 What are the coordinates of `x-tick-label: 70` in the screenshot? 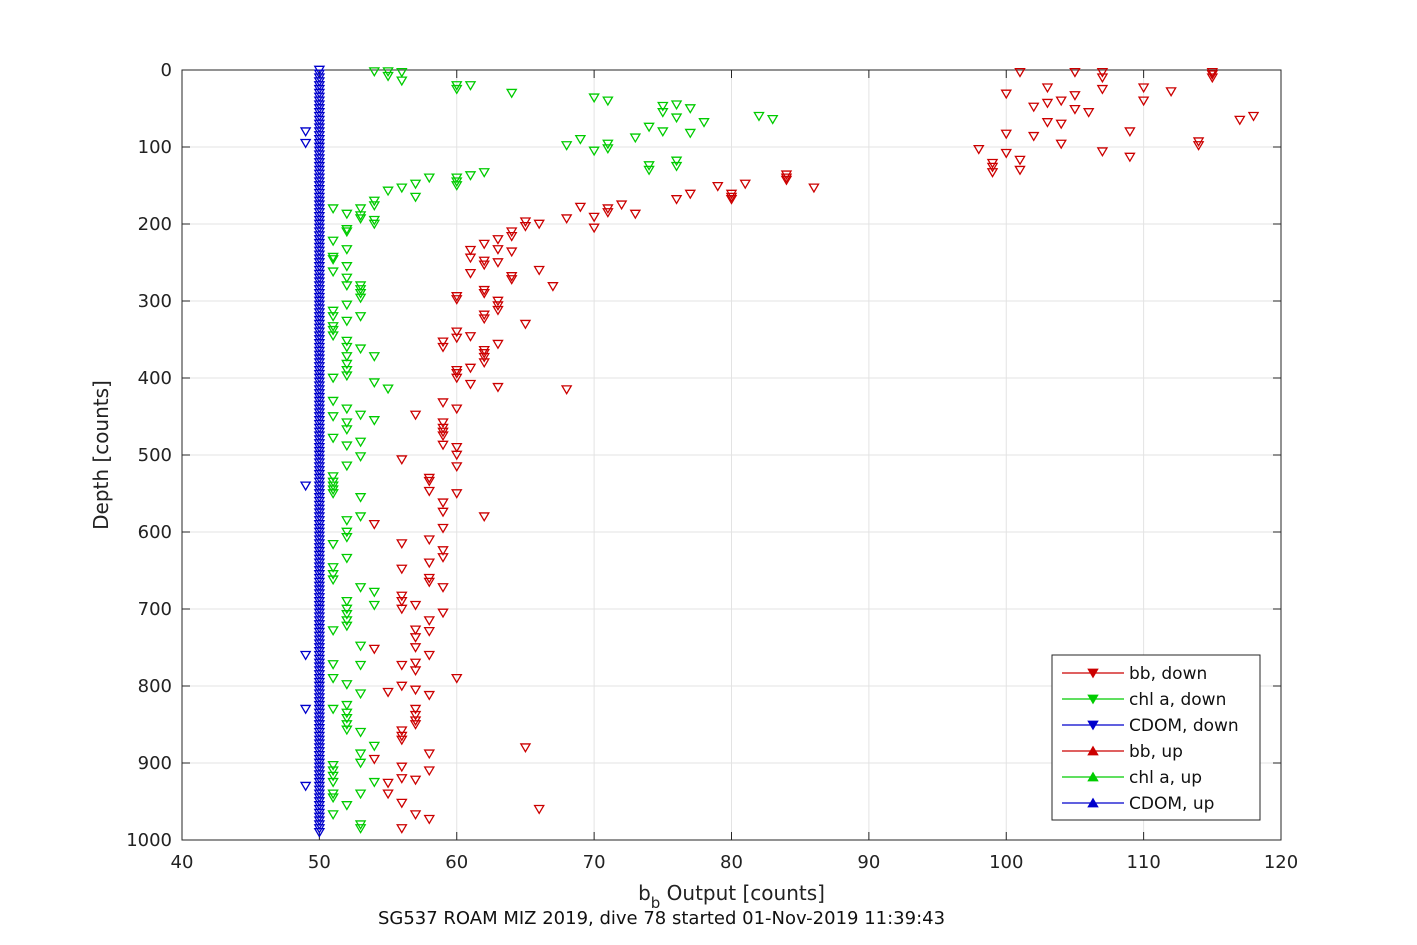 It's located at (594, 862).